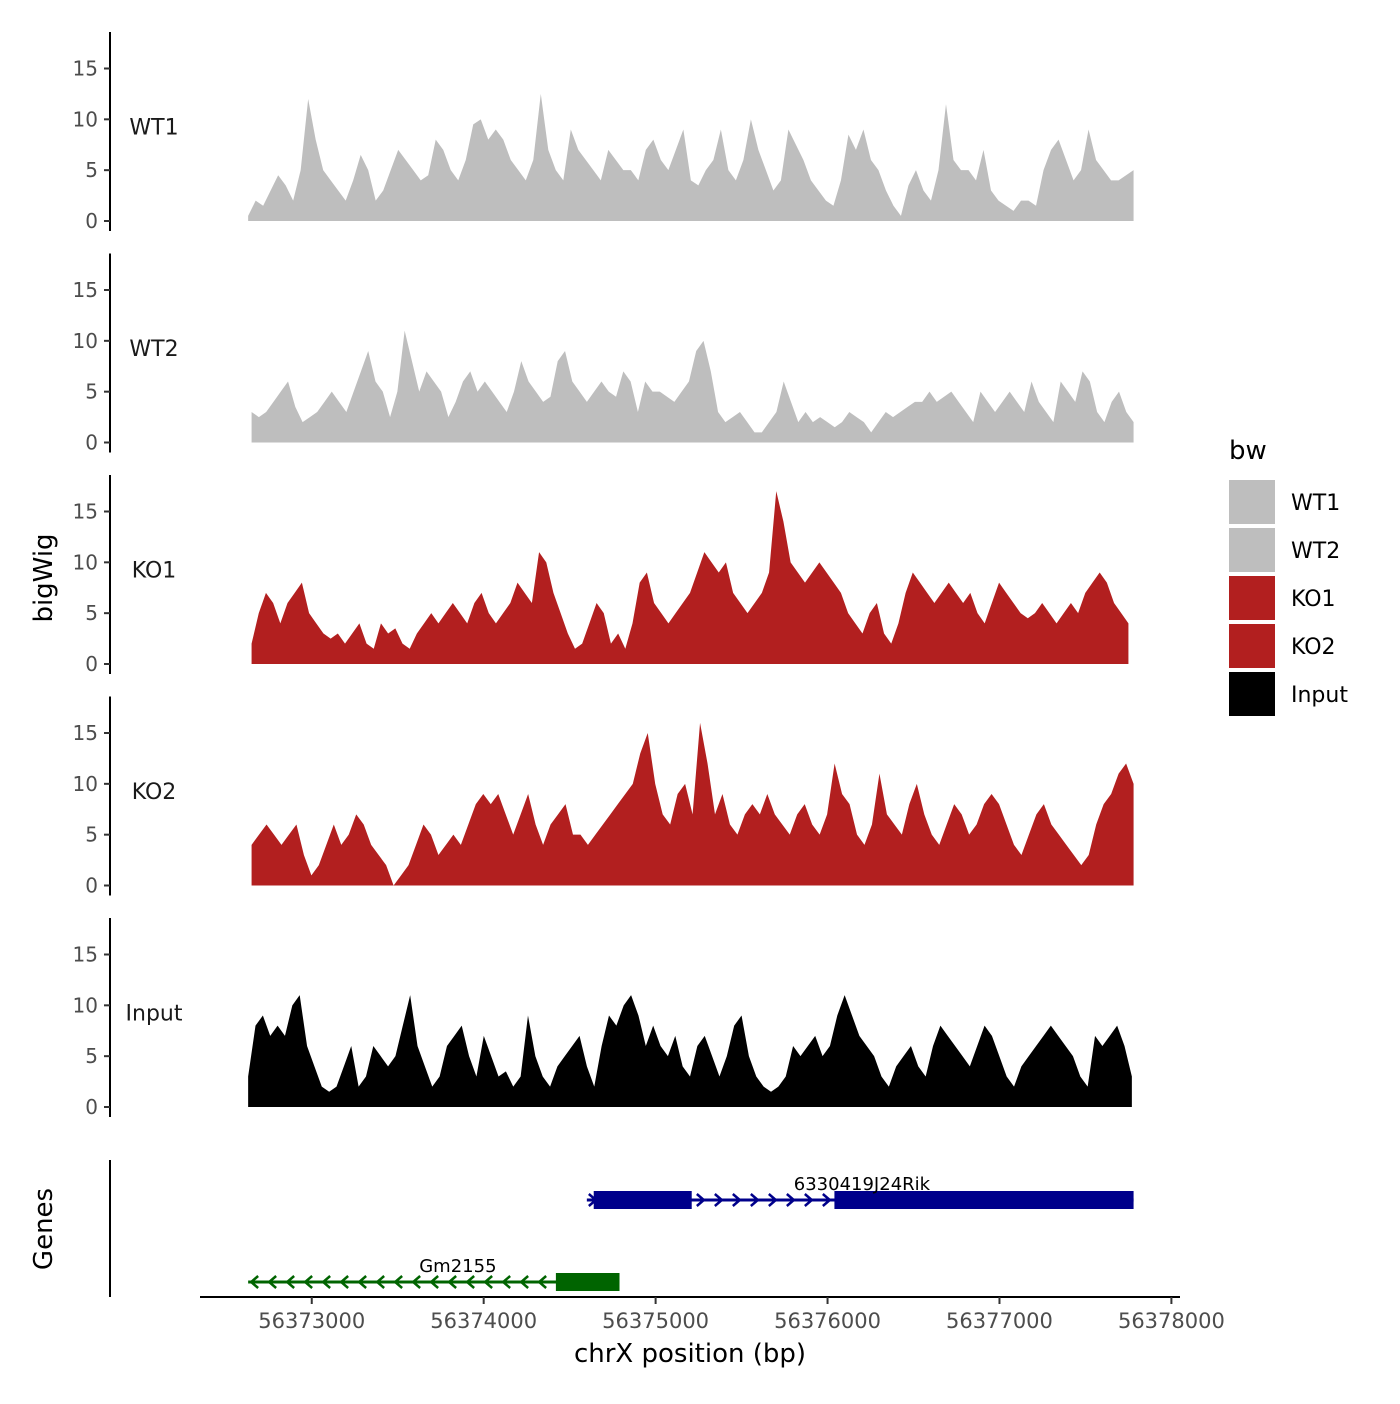 The width and height of the screenshot is (1400, 1404). What do you see at coordinates (311, 1321) in the screenshot?
I see `x-tick-label-56373000: 56373000` at bounding box center [311, 1321].